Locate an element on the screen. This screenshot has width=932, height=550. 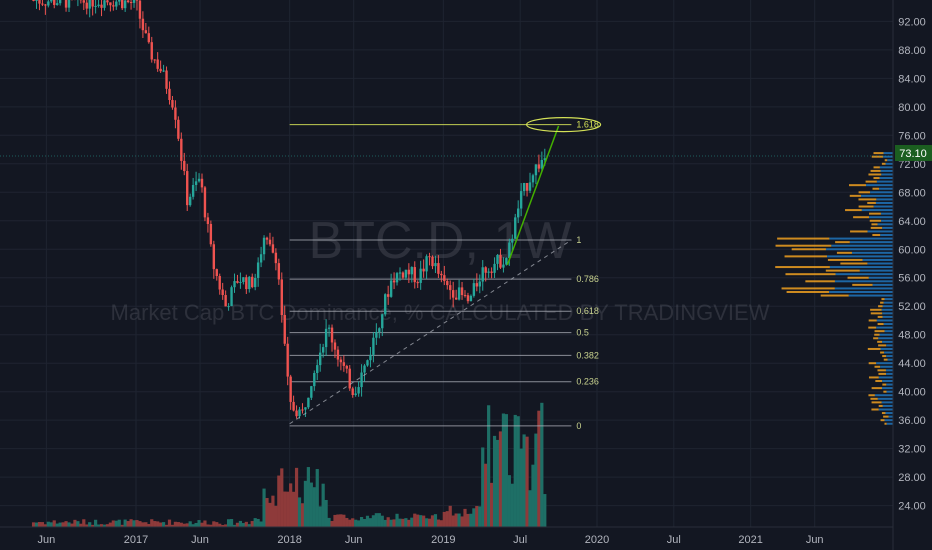
x-tick-label-7: 2020 is located at coordinates (597, 540).